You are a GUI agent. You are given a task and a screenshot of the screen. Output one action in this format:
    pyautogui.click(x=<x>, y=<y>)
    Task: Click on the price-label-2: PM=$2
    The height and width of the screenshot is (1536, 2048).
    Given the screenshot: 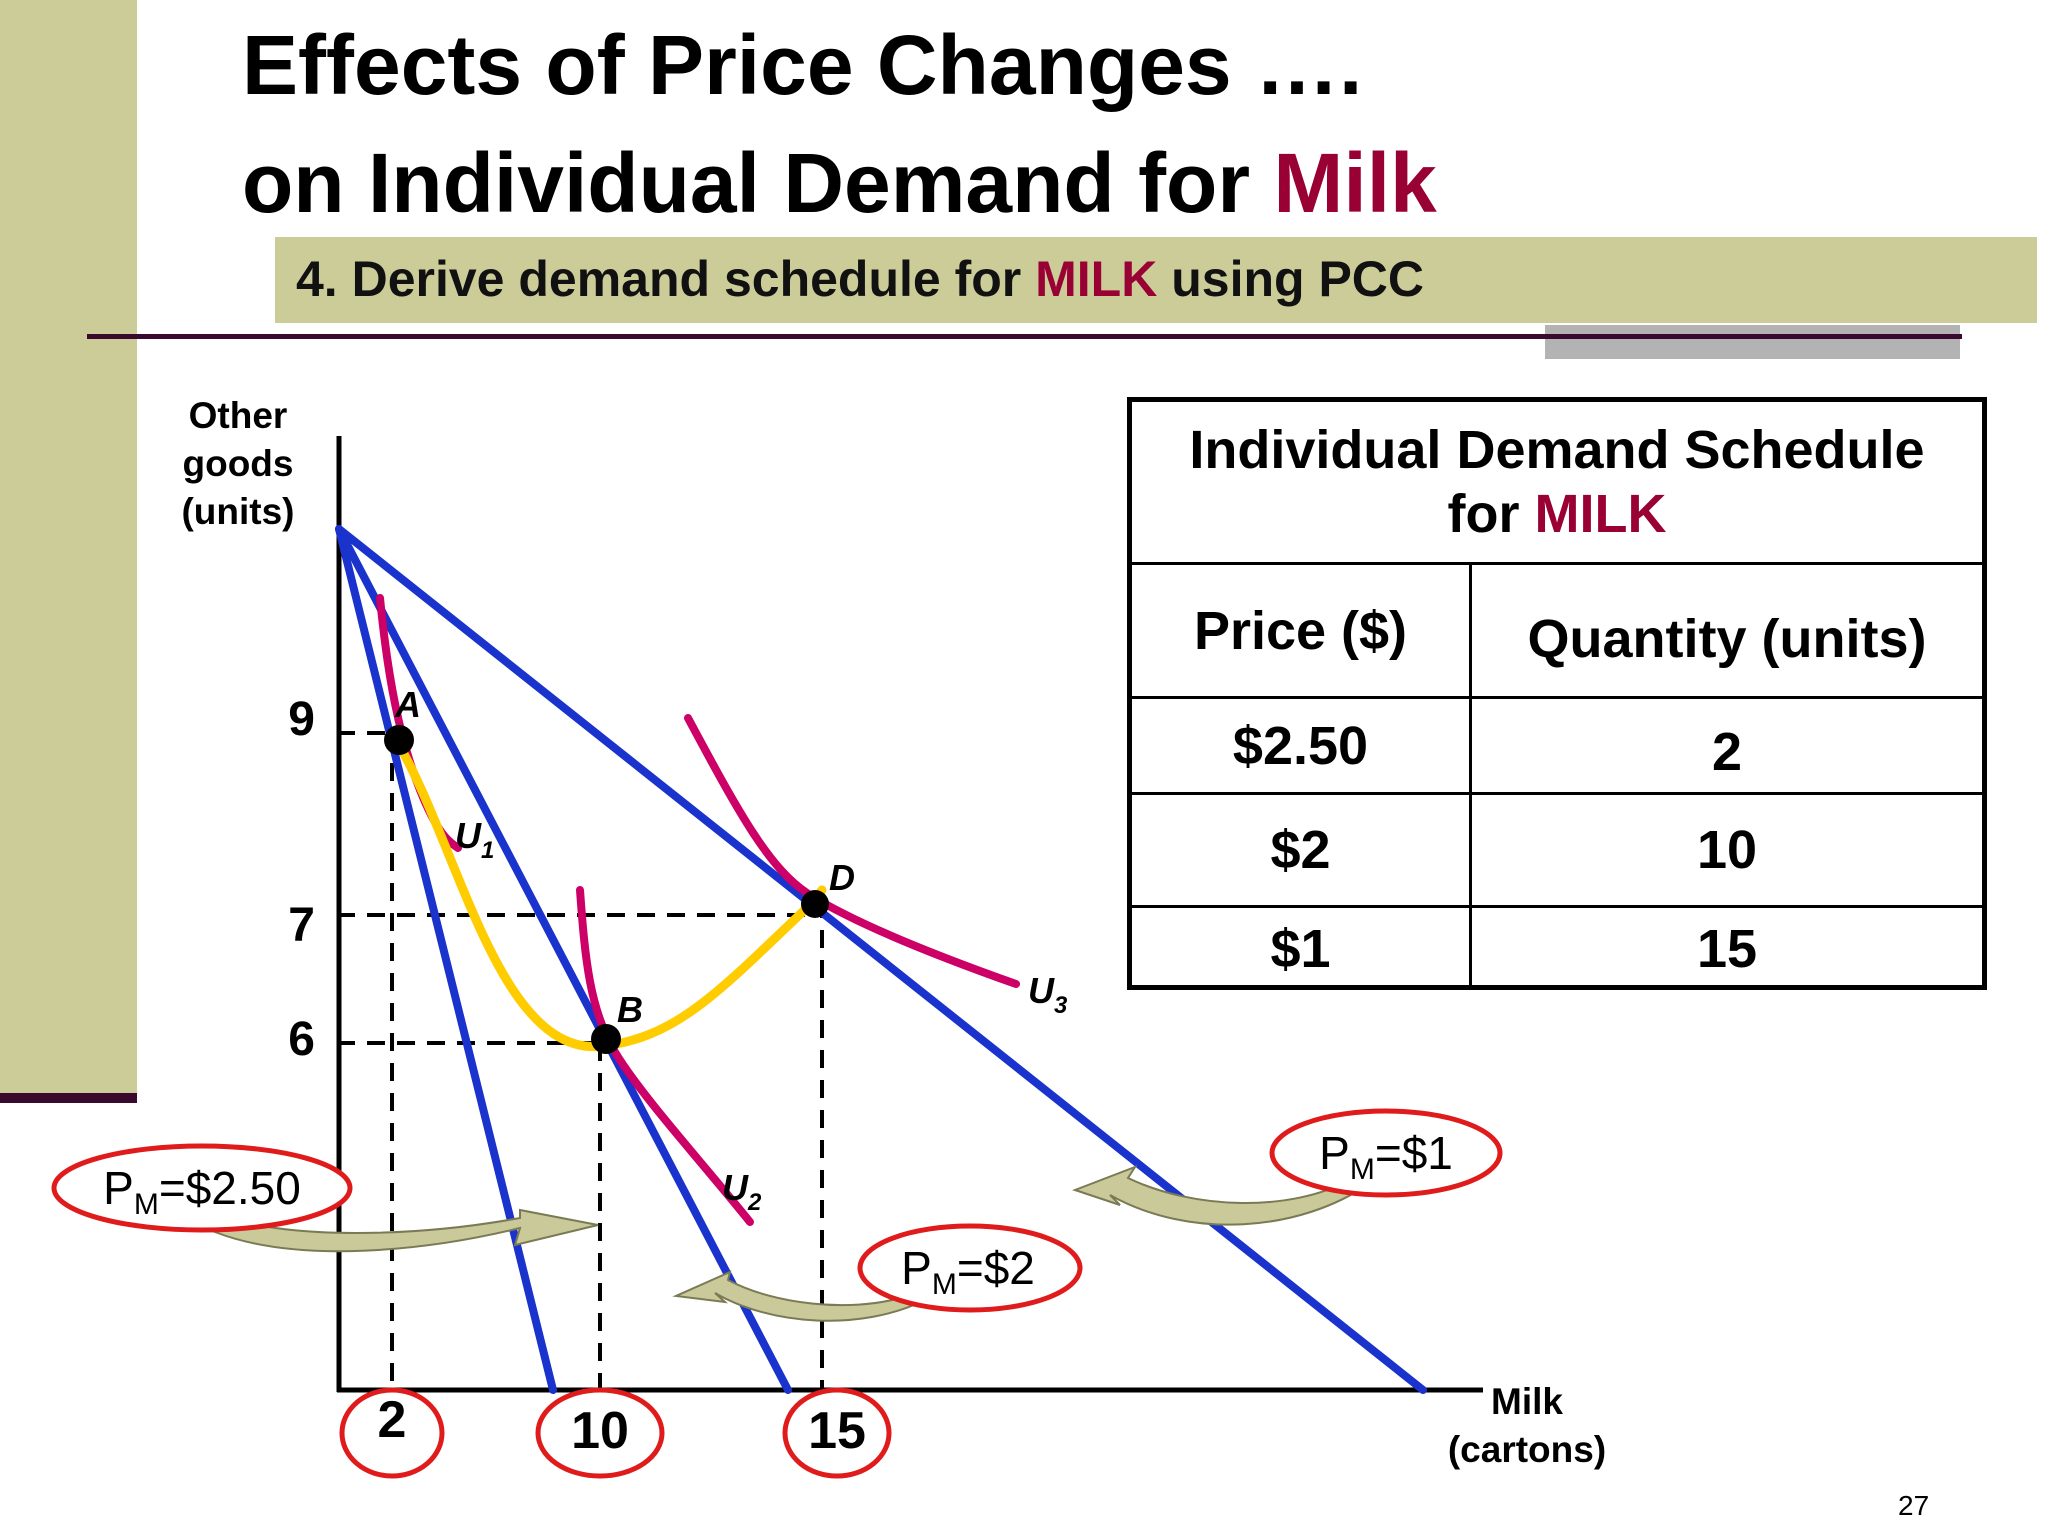 What is the action you would take?
    pyautogui.click(x=968, y=1271)
    